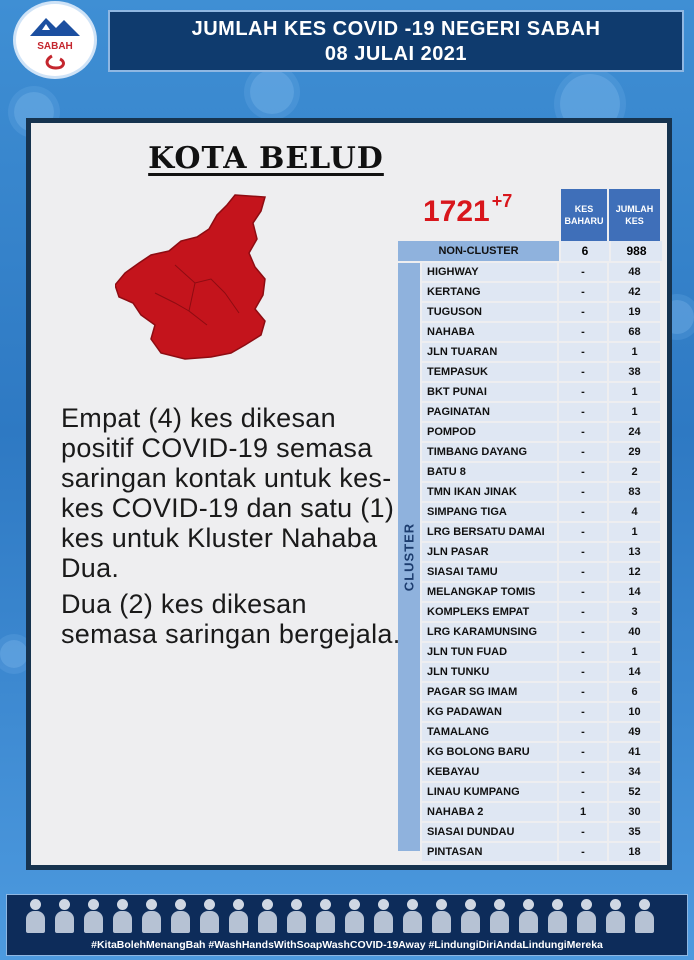 The height and width of the screenshot is (960, 694). I want to click on table-row: PINTASAN -18, so click(541, 852).